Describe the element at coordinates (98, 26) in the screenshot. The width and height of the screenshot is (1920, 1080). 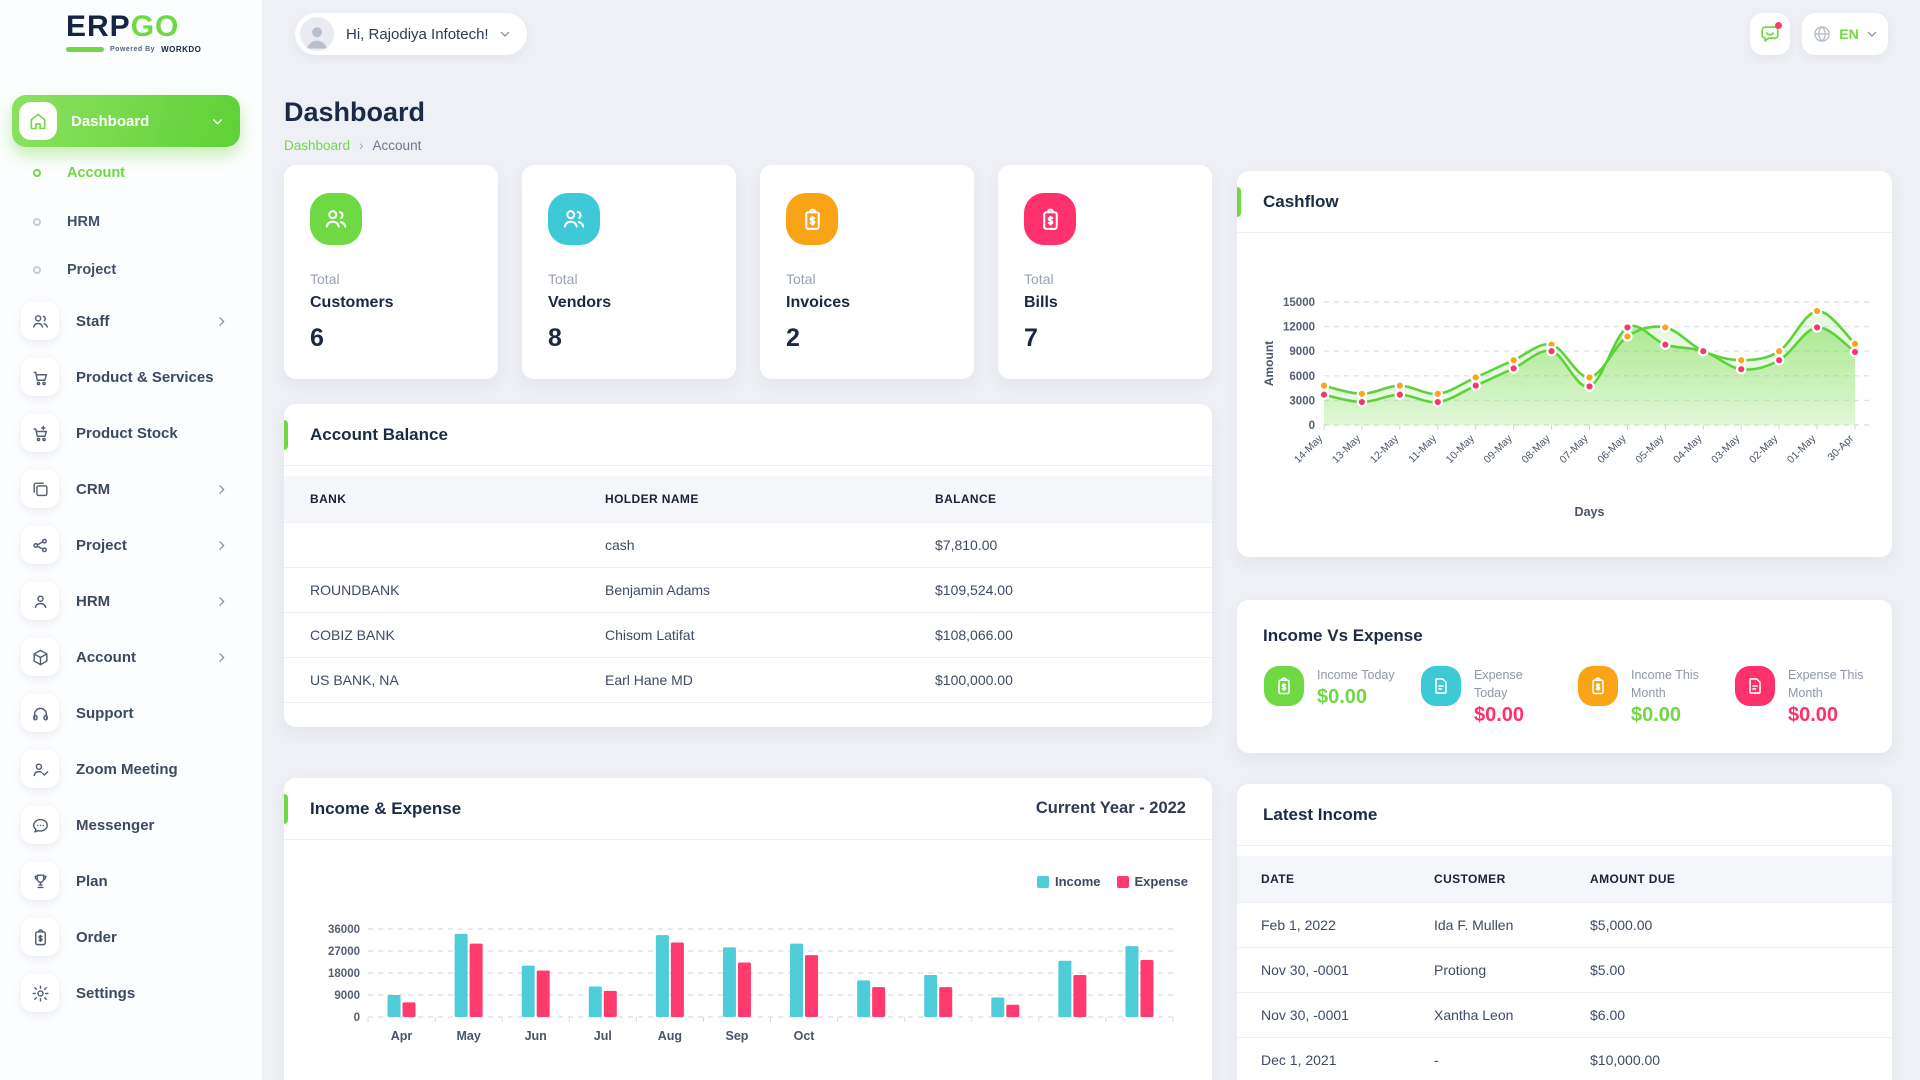
I see `logo-erp-text: ERP` at that location.